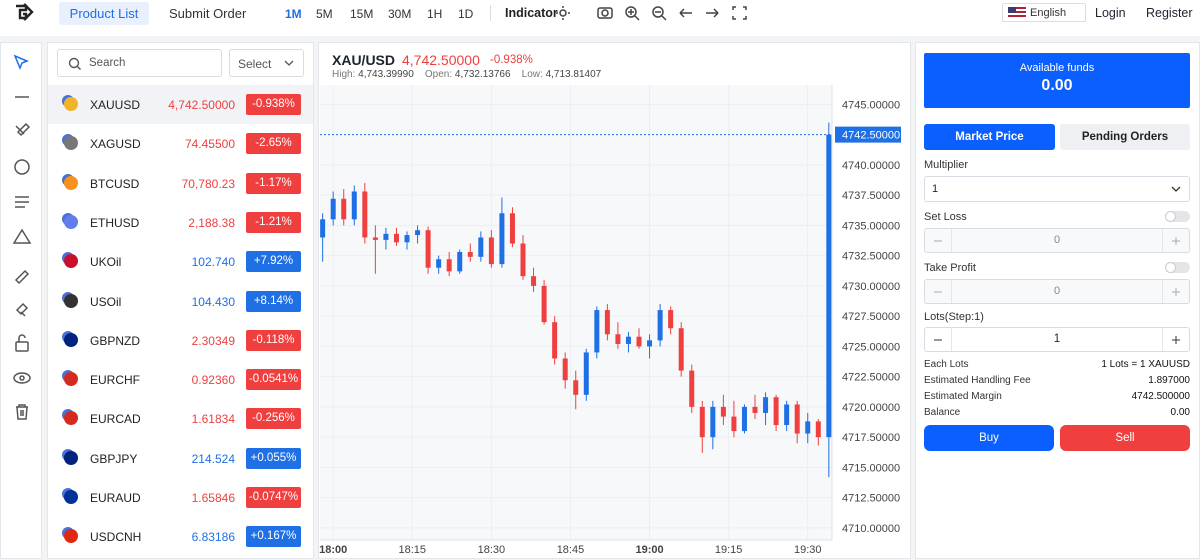  Describe the element at coordinates (435, 14) in the screenshot. I see `timeframe: 1H` at that location.